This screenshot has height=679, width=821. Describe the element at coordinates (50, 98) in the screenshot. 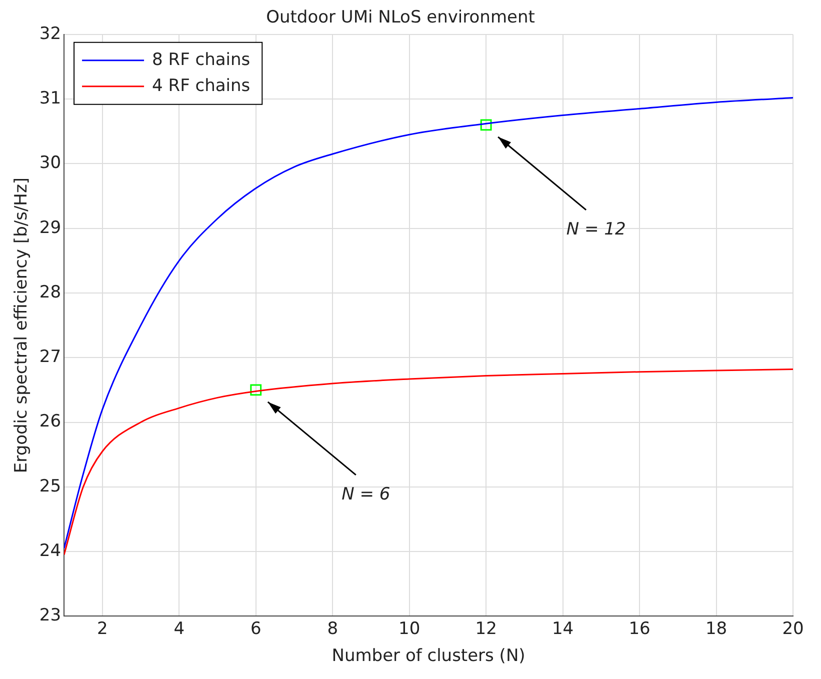

I see `y-tick-label: 31` at that location.